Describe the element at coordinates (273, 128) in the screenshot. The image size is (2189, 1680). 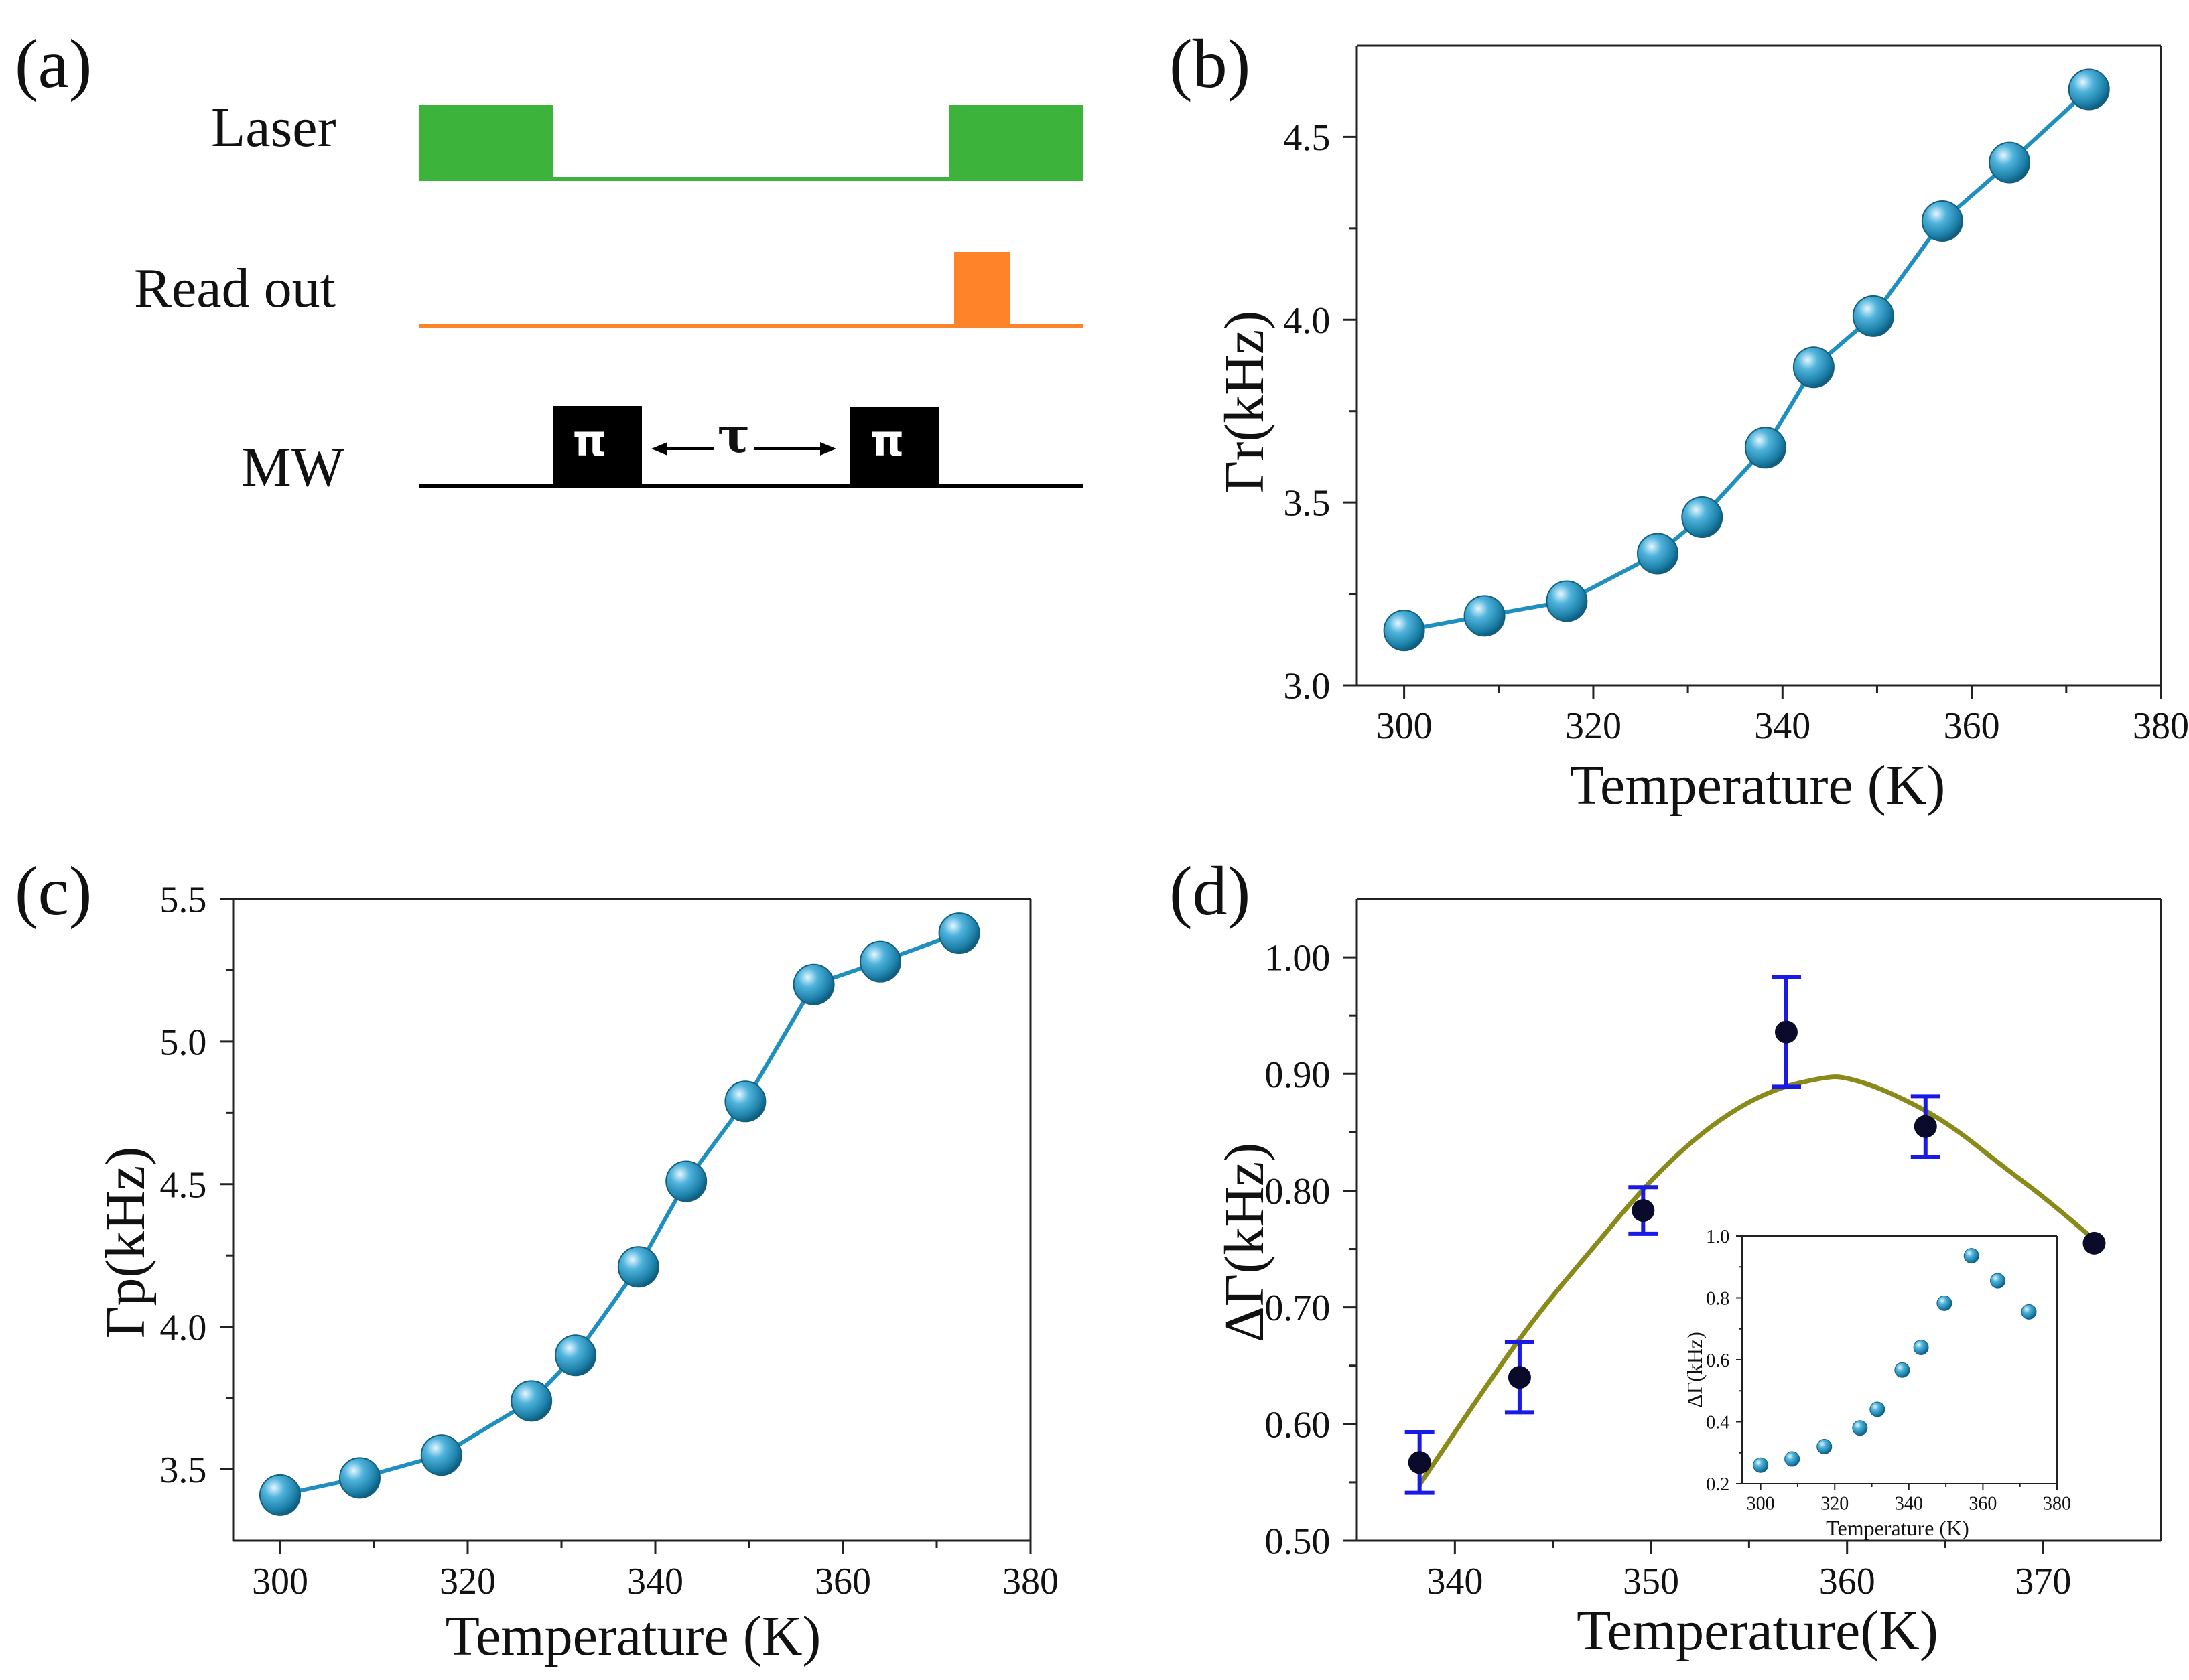
I see `laser-label: Laser` at that location.